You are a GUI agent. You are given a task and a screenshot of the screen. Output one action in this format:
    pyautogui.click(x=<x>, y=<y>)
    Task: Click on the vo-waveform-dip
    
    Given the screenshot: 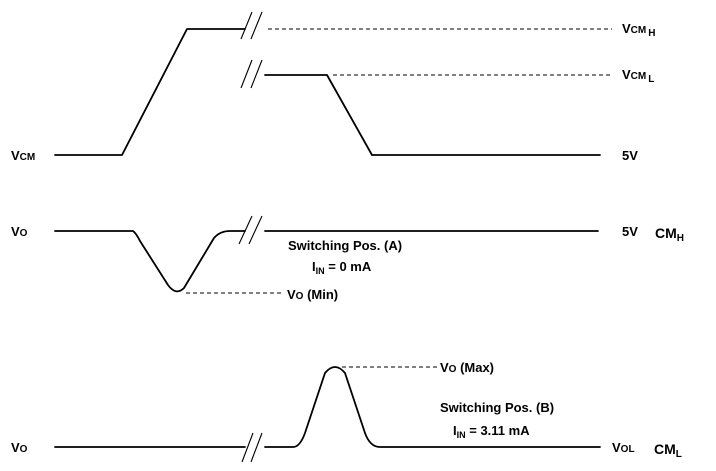 What is the action you would take?
    pyautogui.click(x=326, y=261)
    